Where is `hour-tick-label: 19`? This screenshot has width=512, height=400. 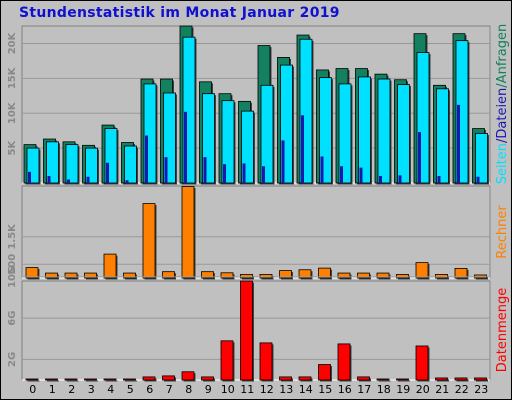 hour-tick-label: 19 is located at coordinates (403, 389).